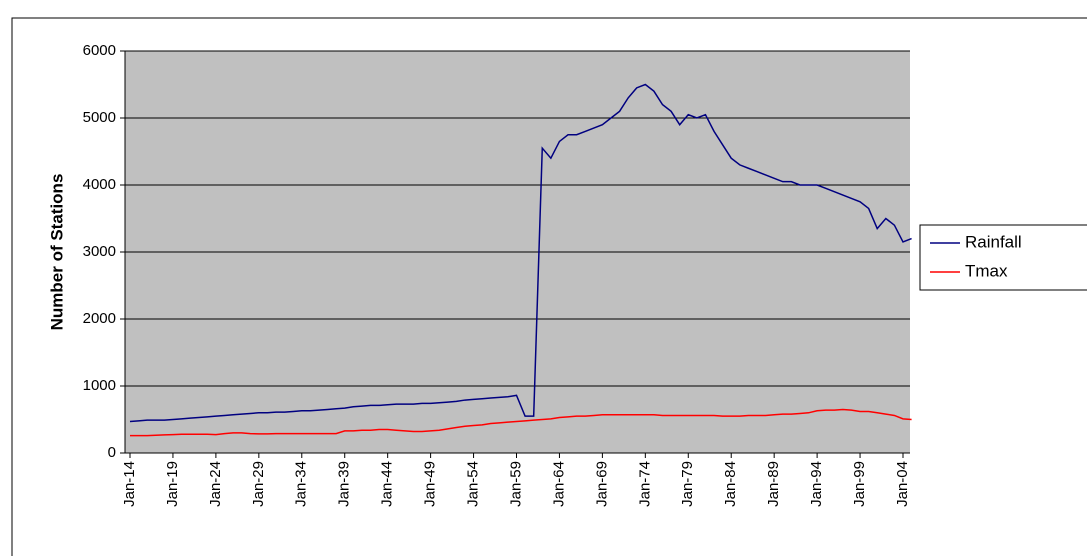 The height and width of the screenshot is (556, 1087). Describe the element at coordinates (1003, 257) in the screenshot. I see `legend-box` at that location.